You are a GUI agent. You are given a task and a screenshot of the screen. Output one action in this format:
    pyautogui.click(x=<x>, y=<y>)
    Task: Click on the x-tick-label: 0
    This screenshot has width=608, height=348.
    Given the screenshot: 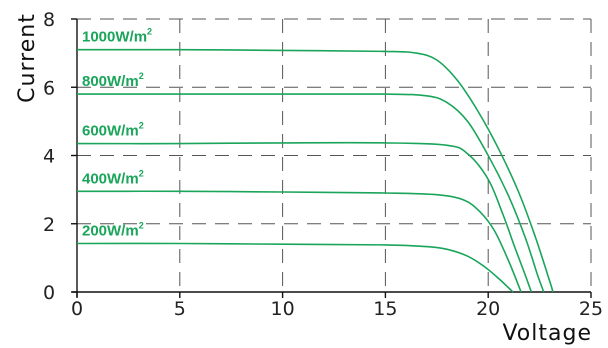 What is the action you would take?
    pyautogui.click(x=77, y=309)
    